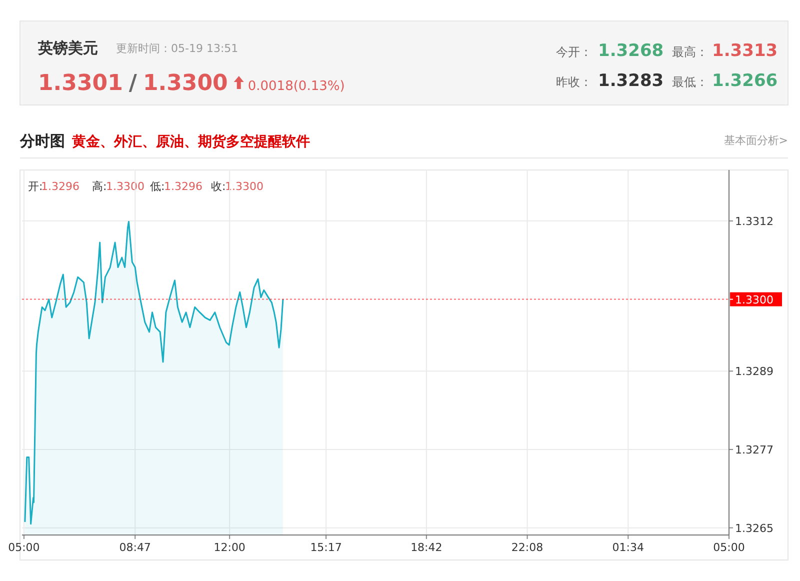 Image resolution: width=800 pixels, height=581 pixels. I want to click on text: 1.3301, so click(80, 83).